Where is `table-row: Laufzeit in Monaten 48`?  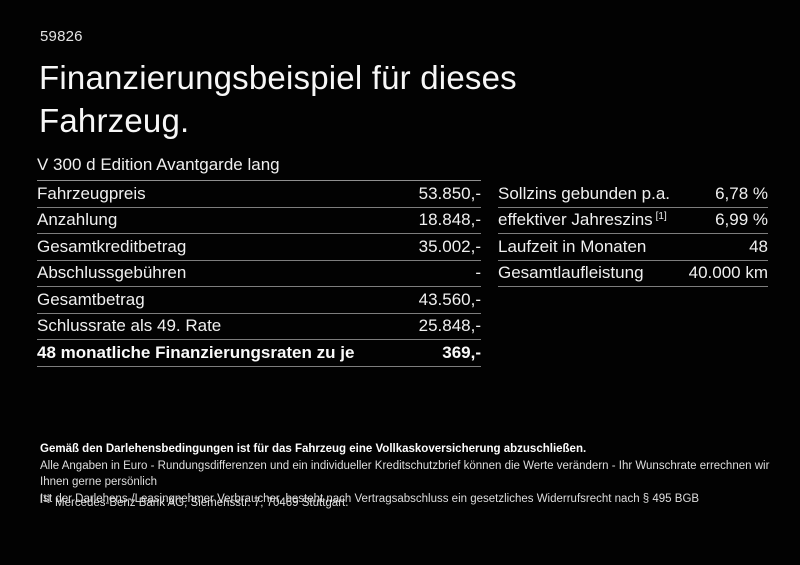 table-row: Laufzeit in Monaten 48 is located at coordinates (633, 247).